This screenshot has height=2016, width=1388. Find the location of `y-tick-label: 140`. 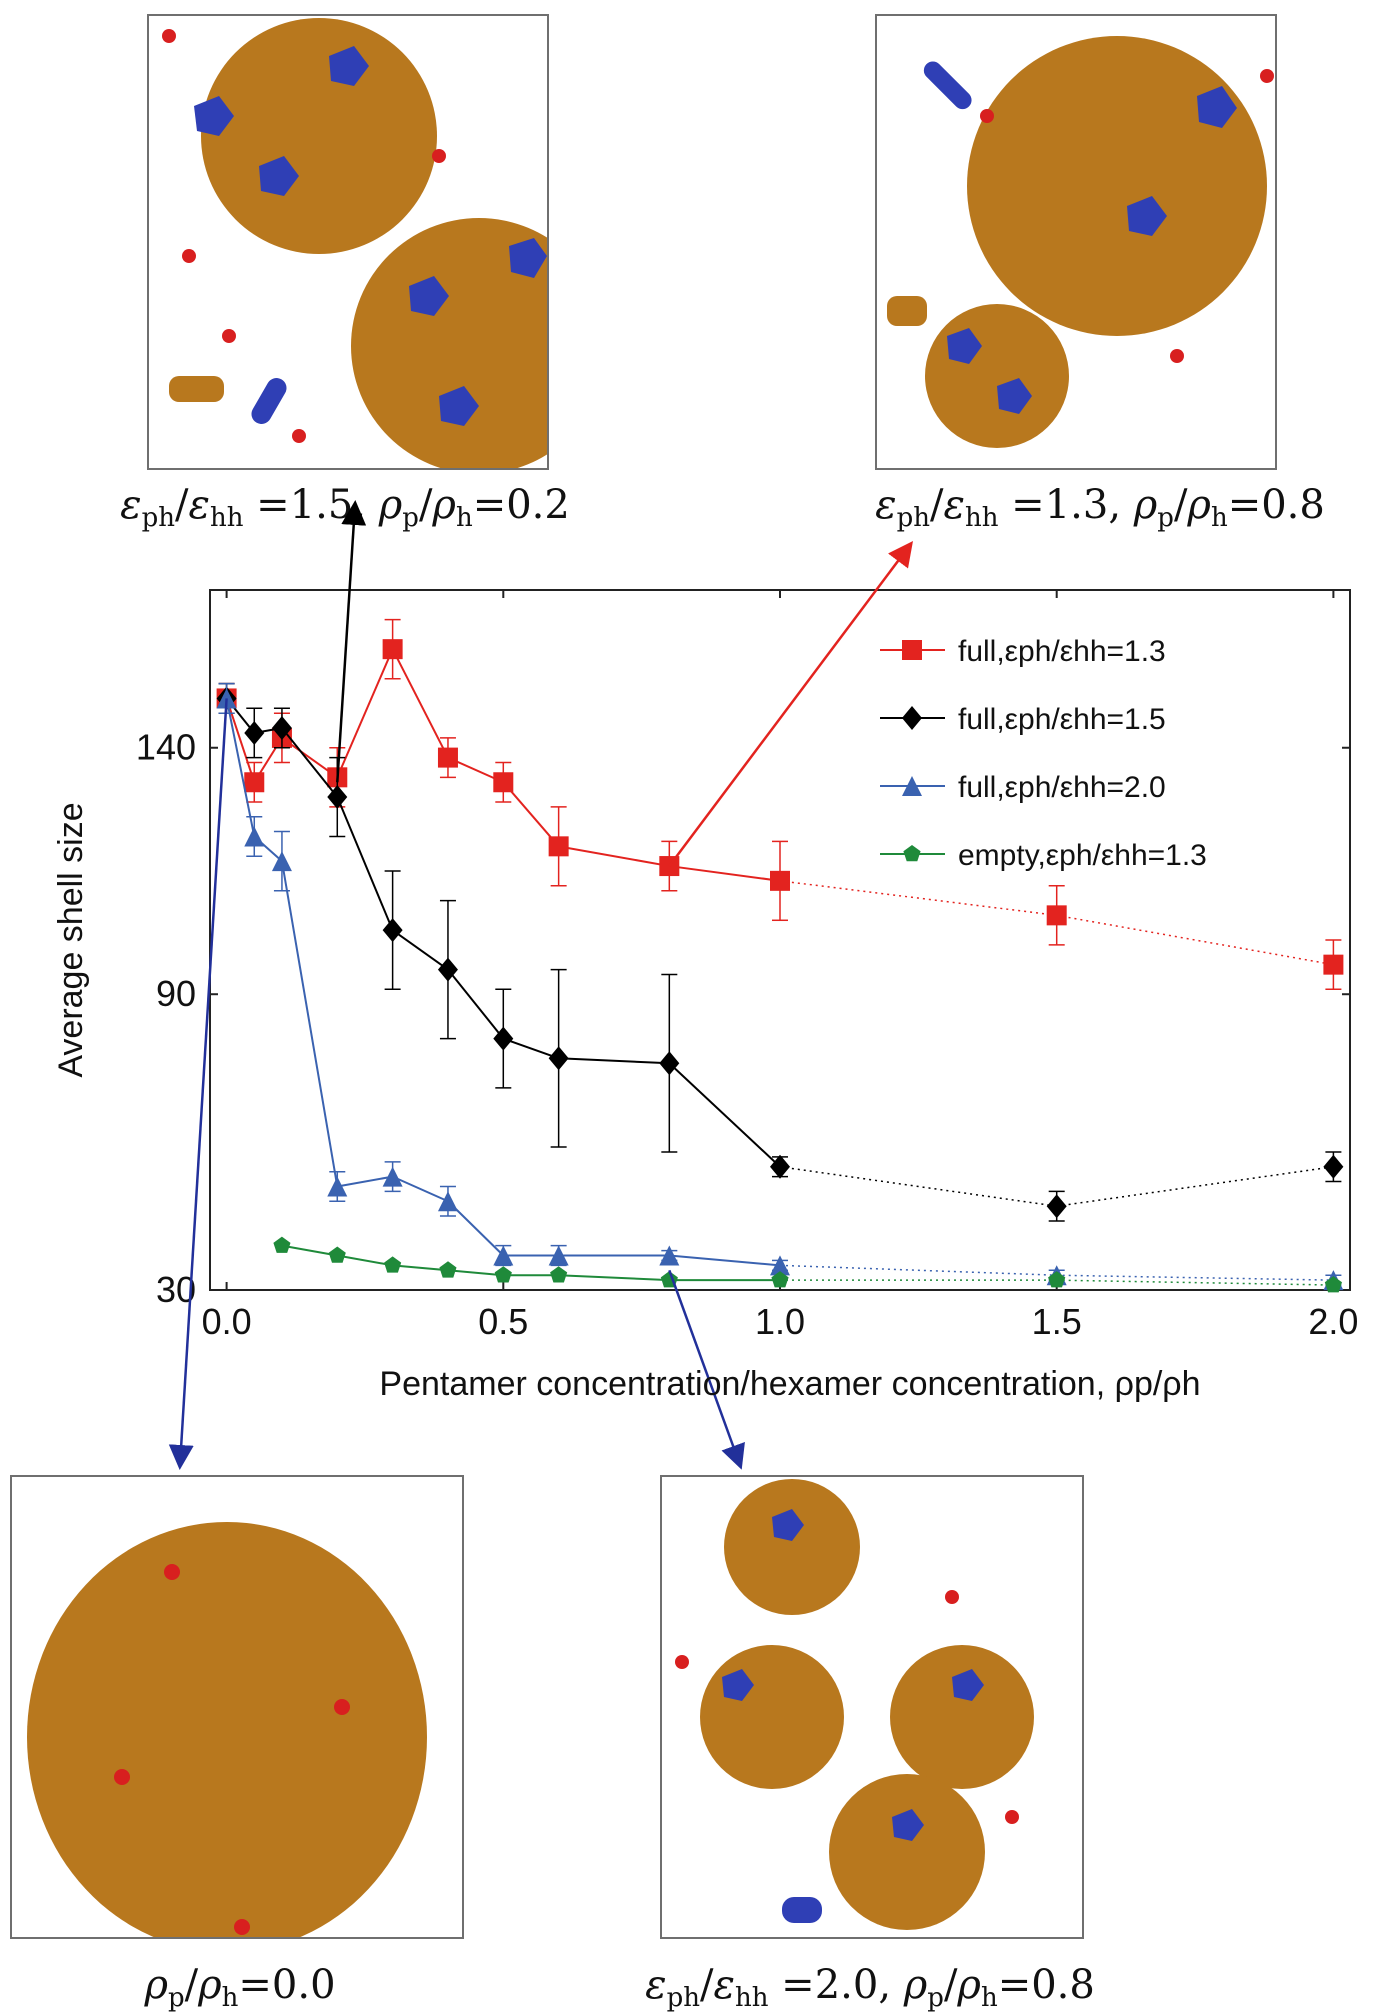

y-tick-label: 140 is located at coordinates (166, 747).